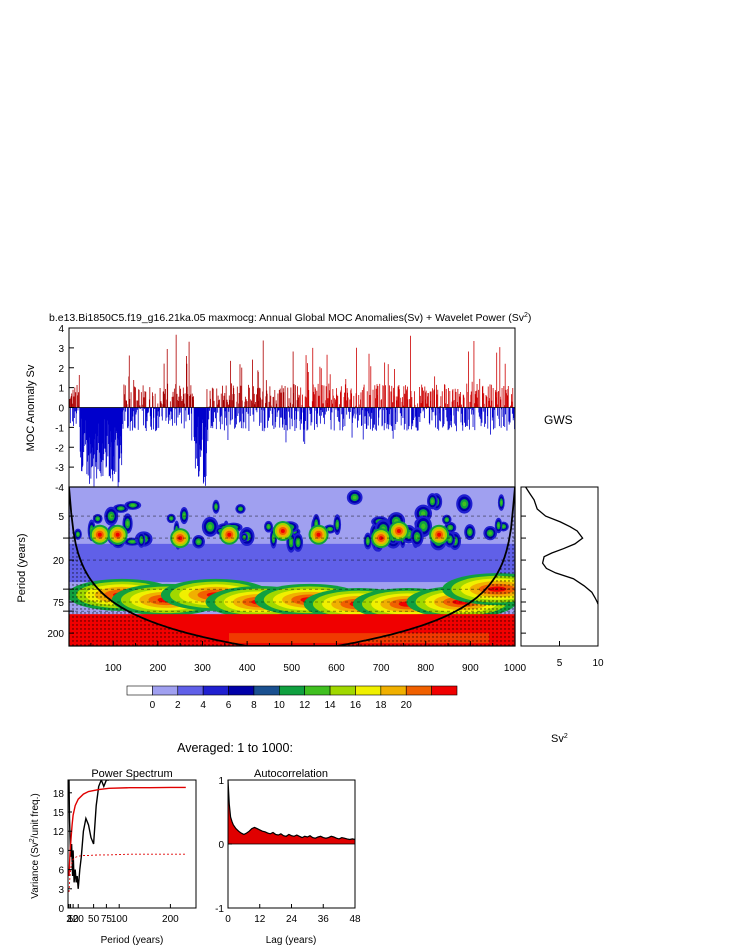 The width and height of the screenshot is (733, 945). Describe the element at coordinates (324, 919) in the screenshot. I see `autocorrelation-x-tick-label: 36` at that location.